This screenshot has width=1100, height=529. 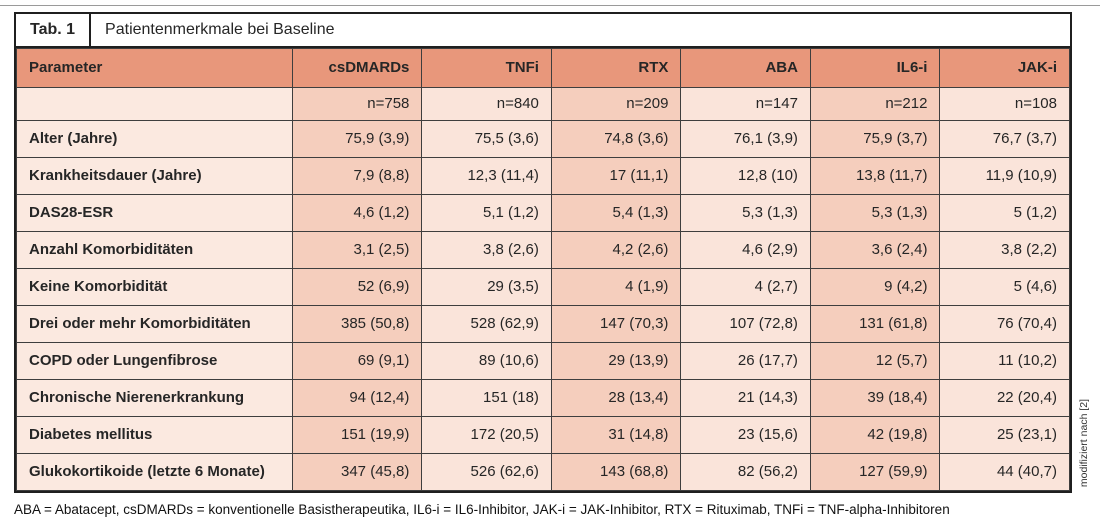 What do you see at coordinates (875, 398) in the screenshot?
I see `value-cell: 39 (18,4)` at bounding box center [875, 398].